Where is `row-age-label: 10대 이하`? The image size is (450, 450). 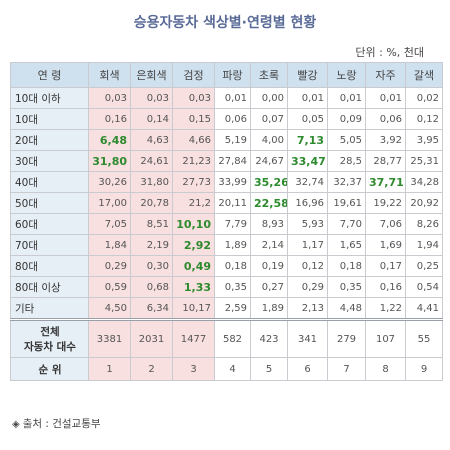
row-age-label: 10대 이하 is located at coordinates (49, 98).